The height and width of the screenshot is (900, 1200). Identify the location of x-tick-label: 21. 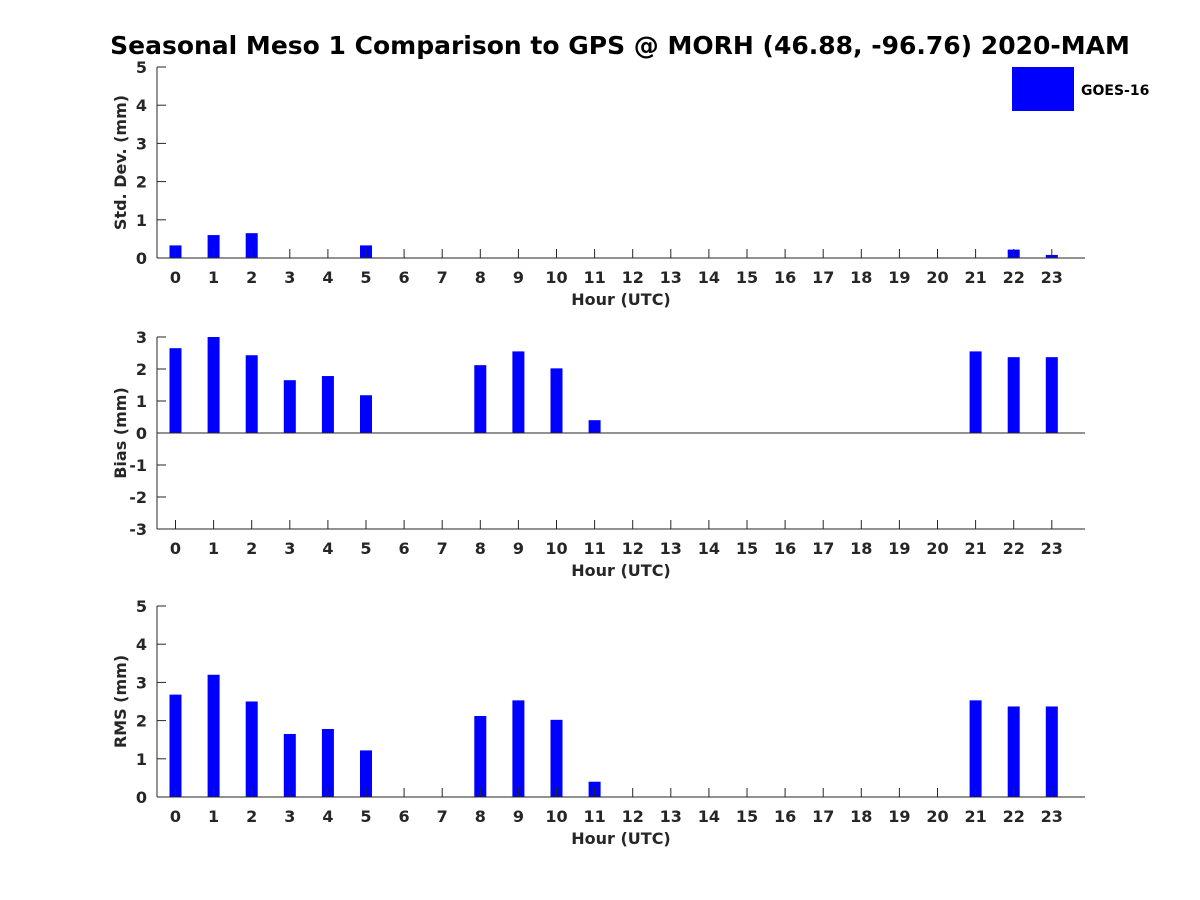
(975, 277).